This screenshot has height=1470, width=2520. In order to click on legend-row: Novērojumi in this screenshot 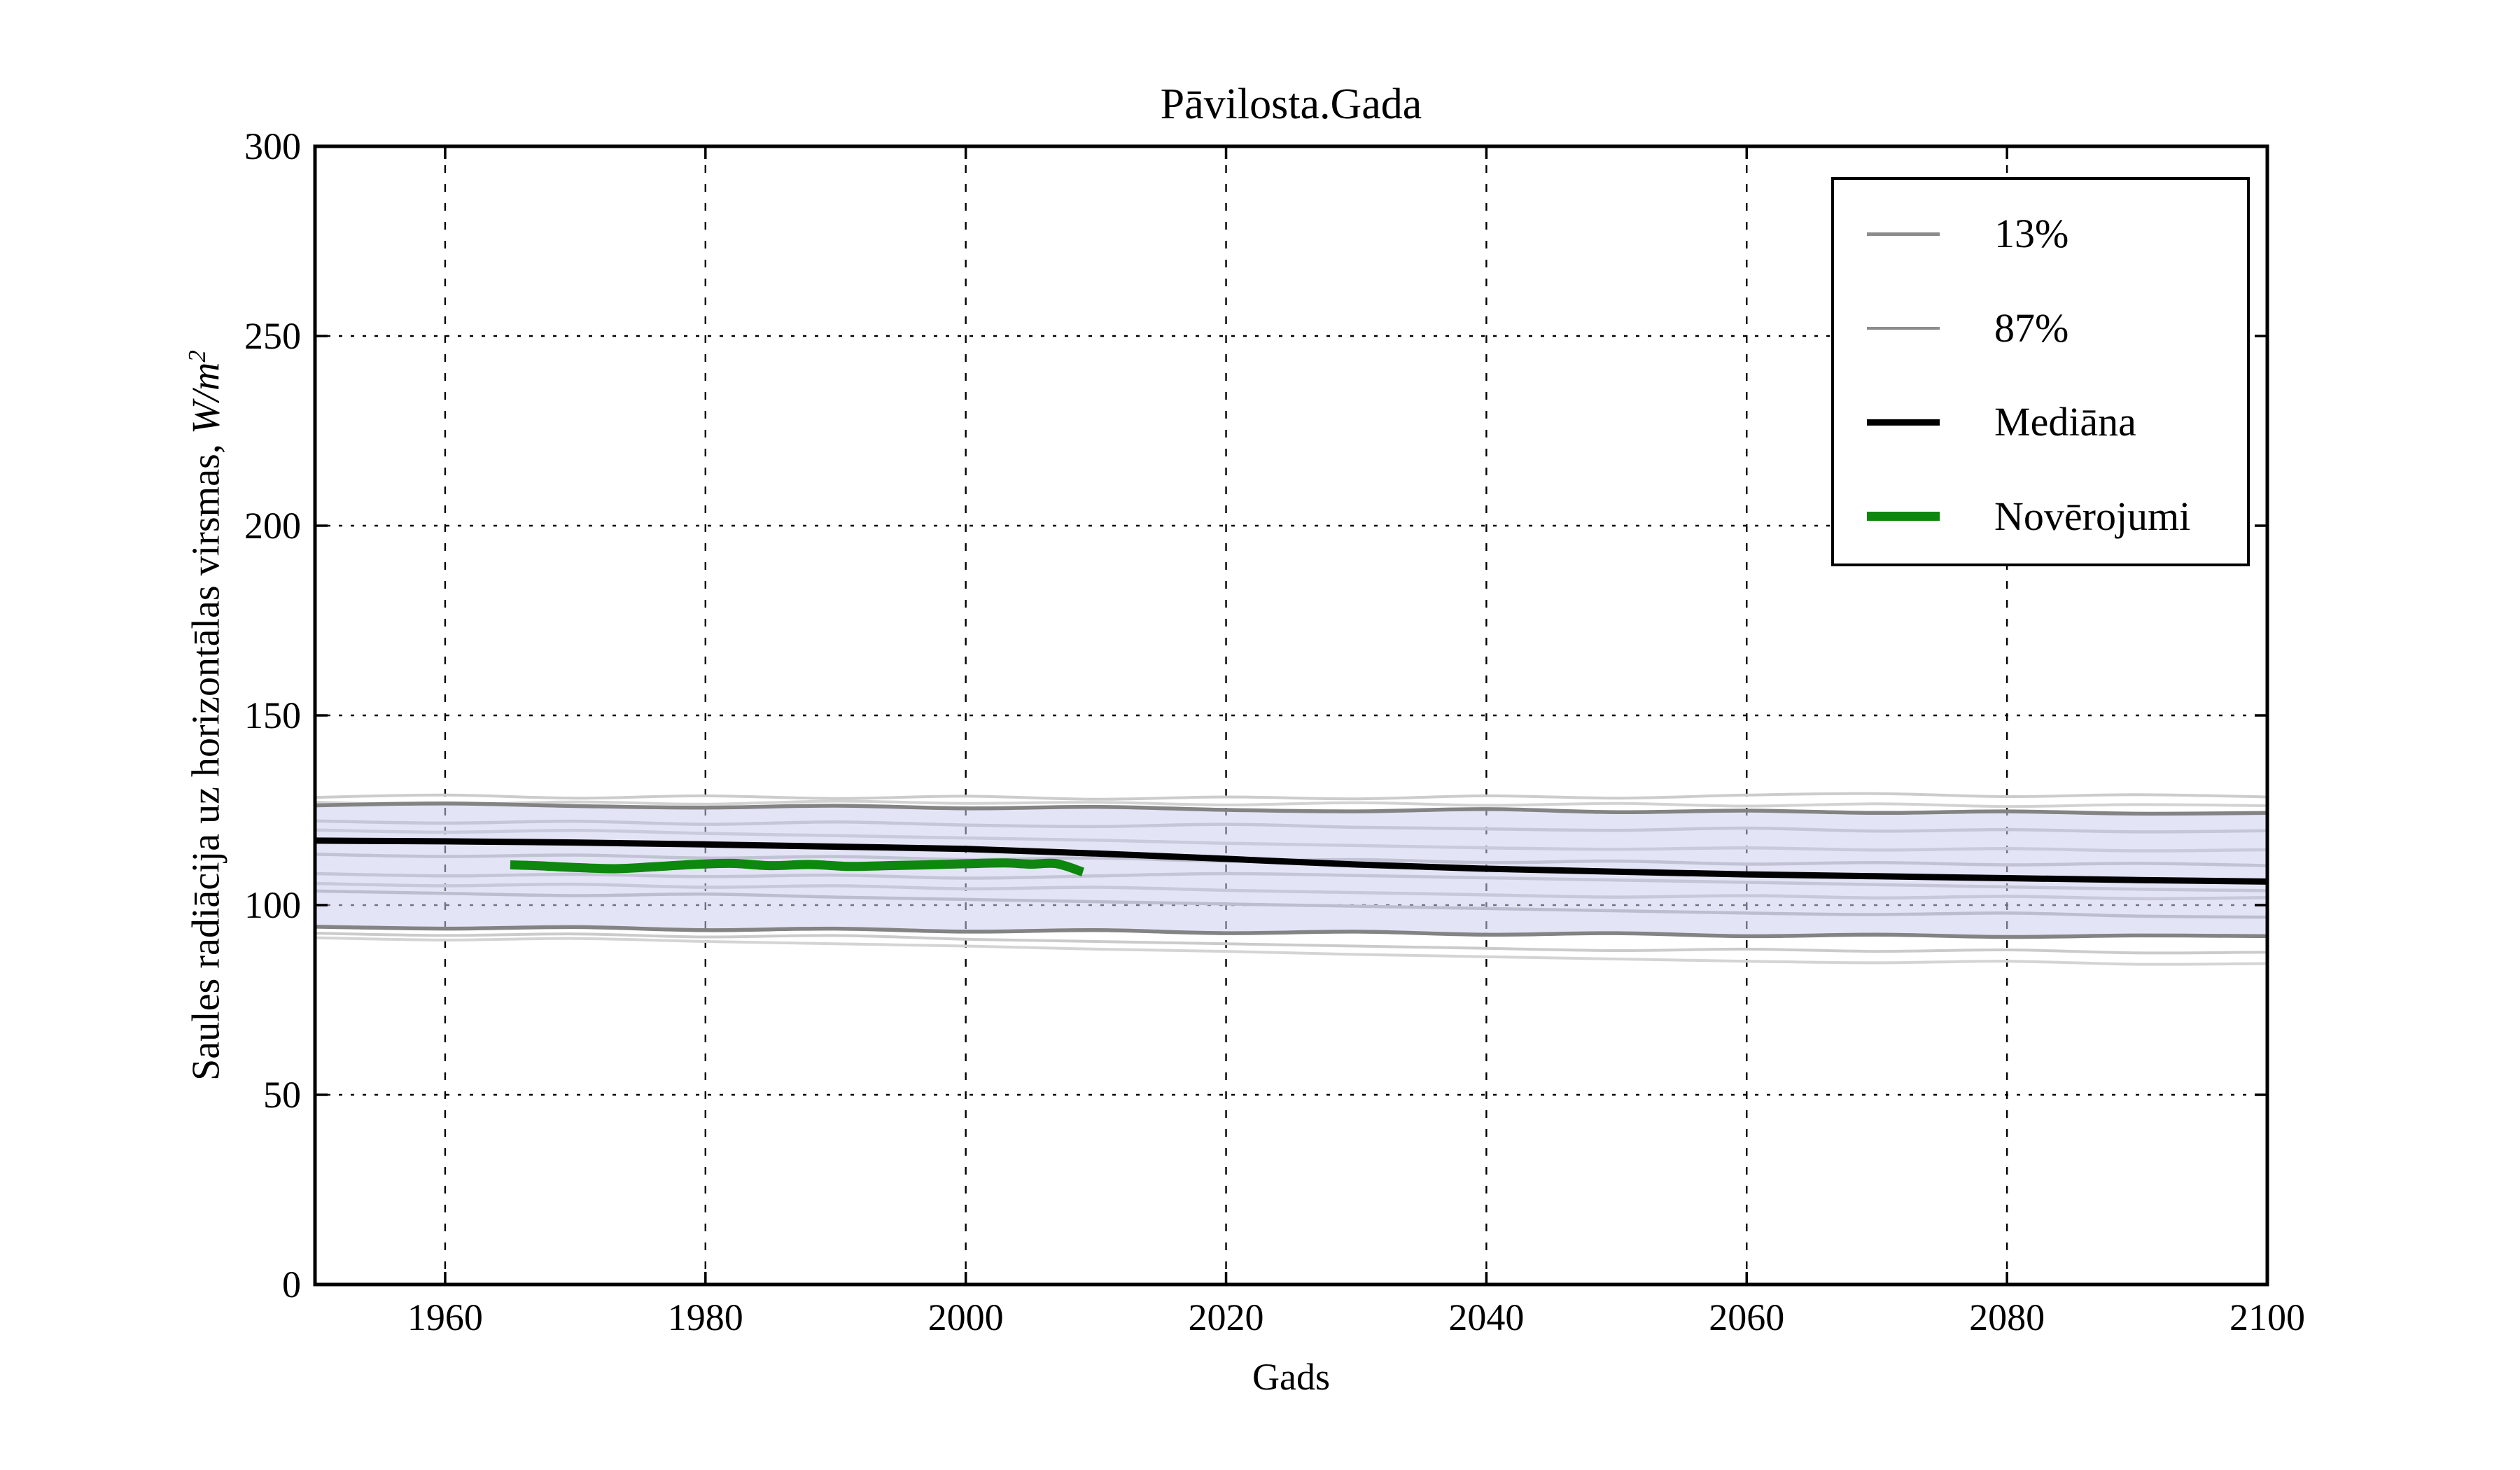, I will do `click(2040, 517)`.